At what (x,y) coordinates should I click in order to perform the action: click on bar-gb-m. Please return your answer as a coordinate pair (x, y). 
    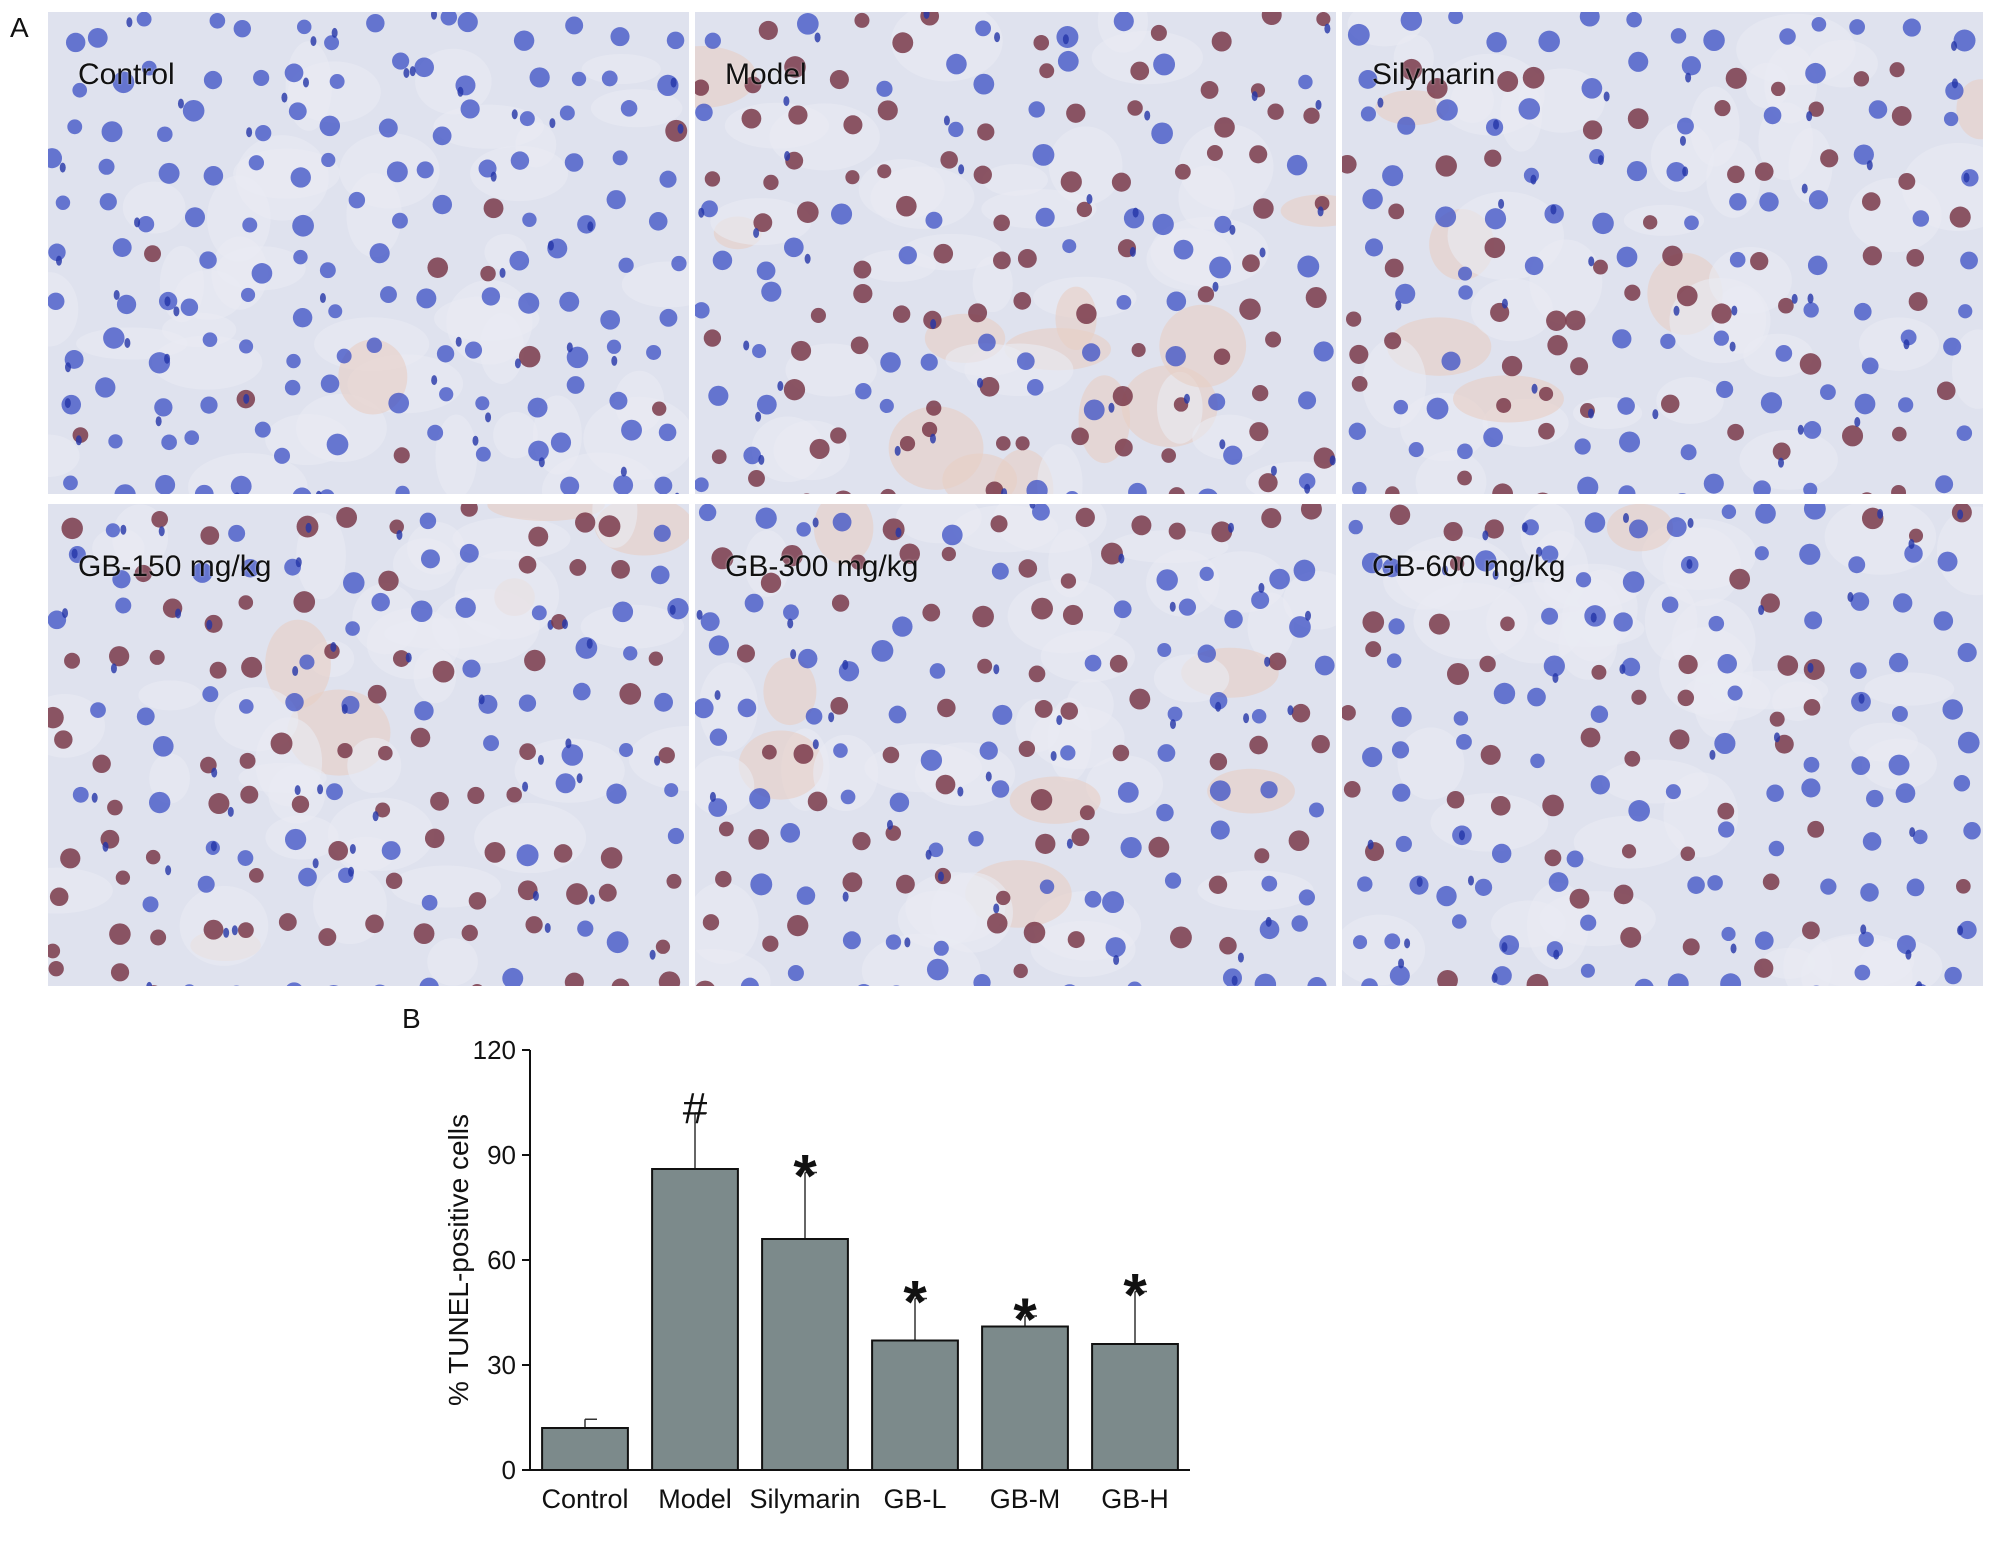
    Looking at the image, I should click on (1025, 1398).